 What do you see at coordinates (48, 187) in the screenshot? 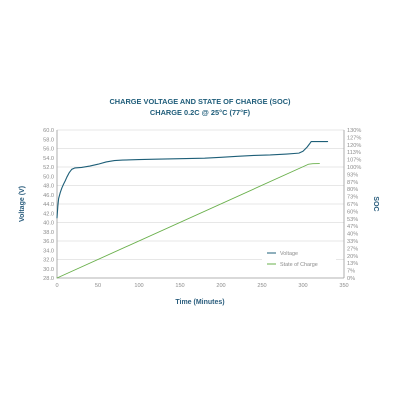
I see `y-tick-label: 48.0` at bounding box center [48, 187].